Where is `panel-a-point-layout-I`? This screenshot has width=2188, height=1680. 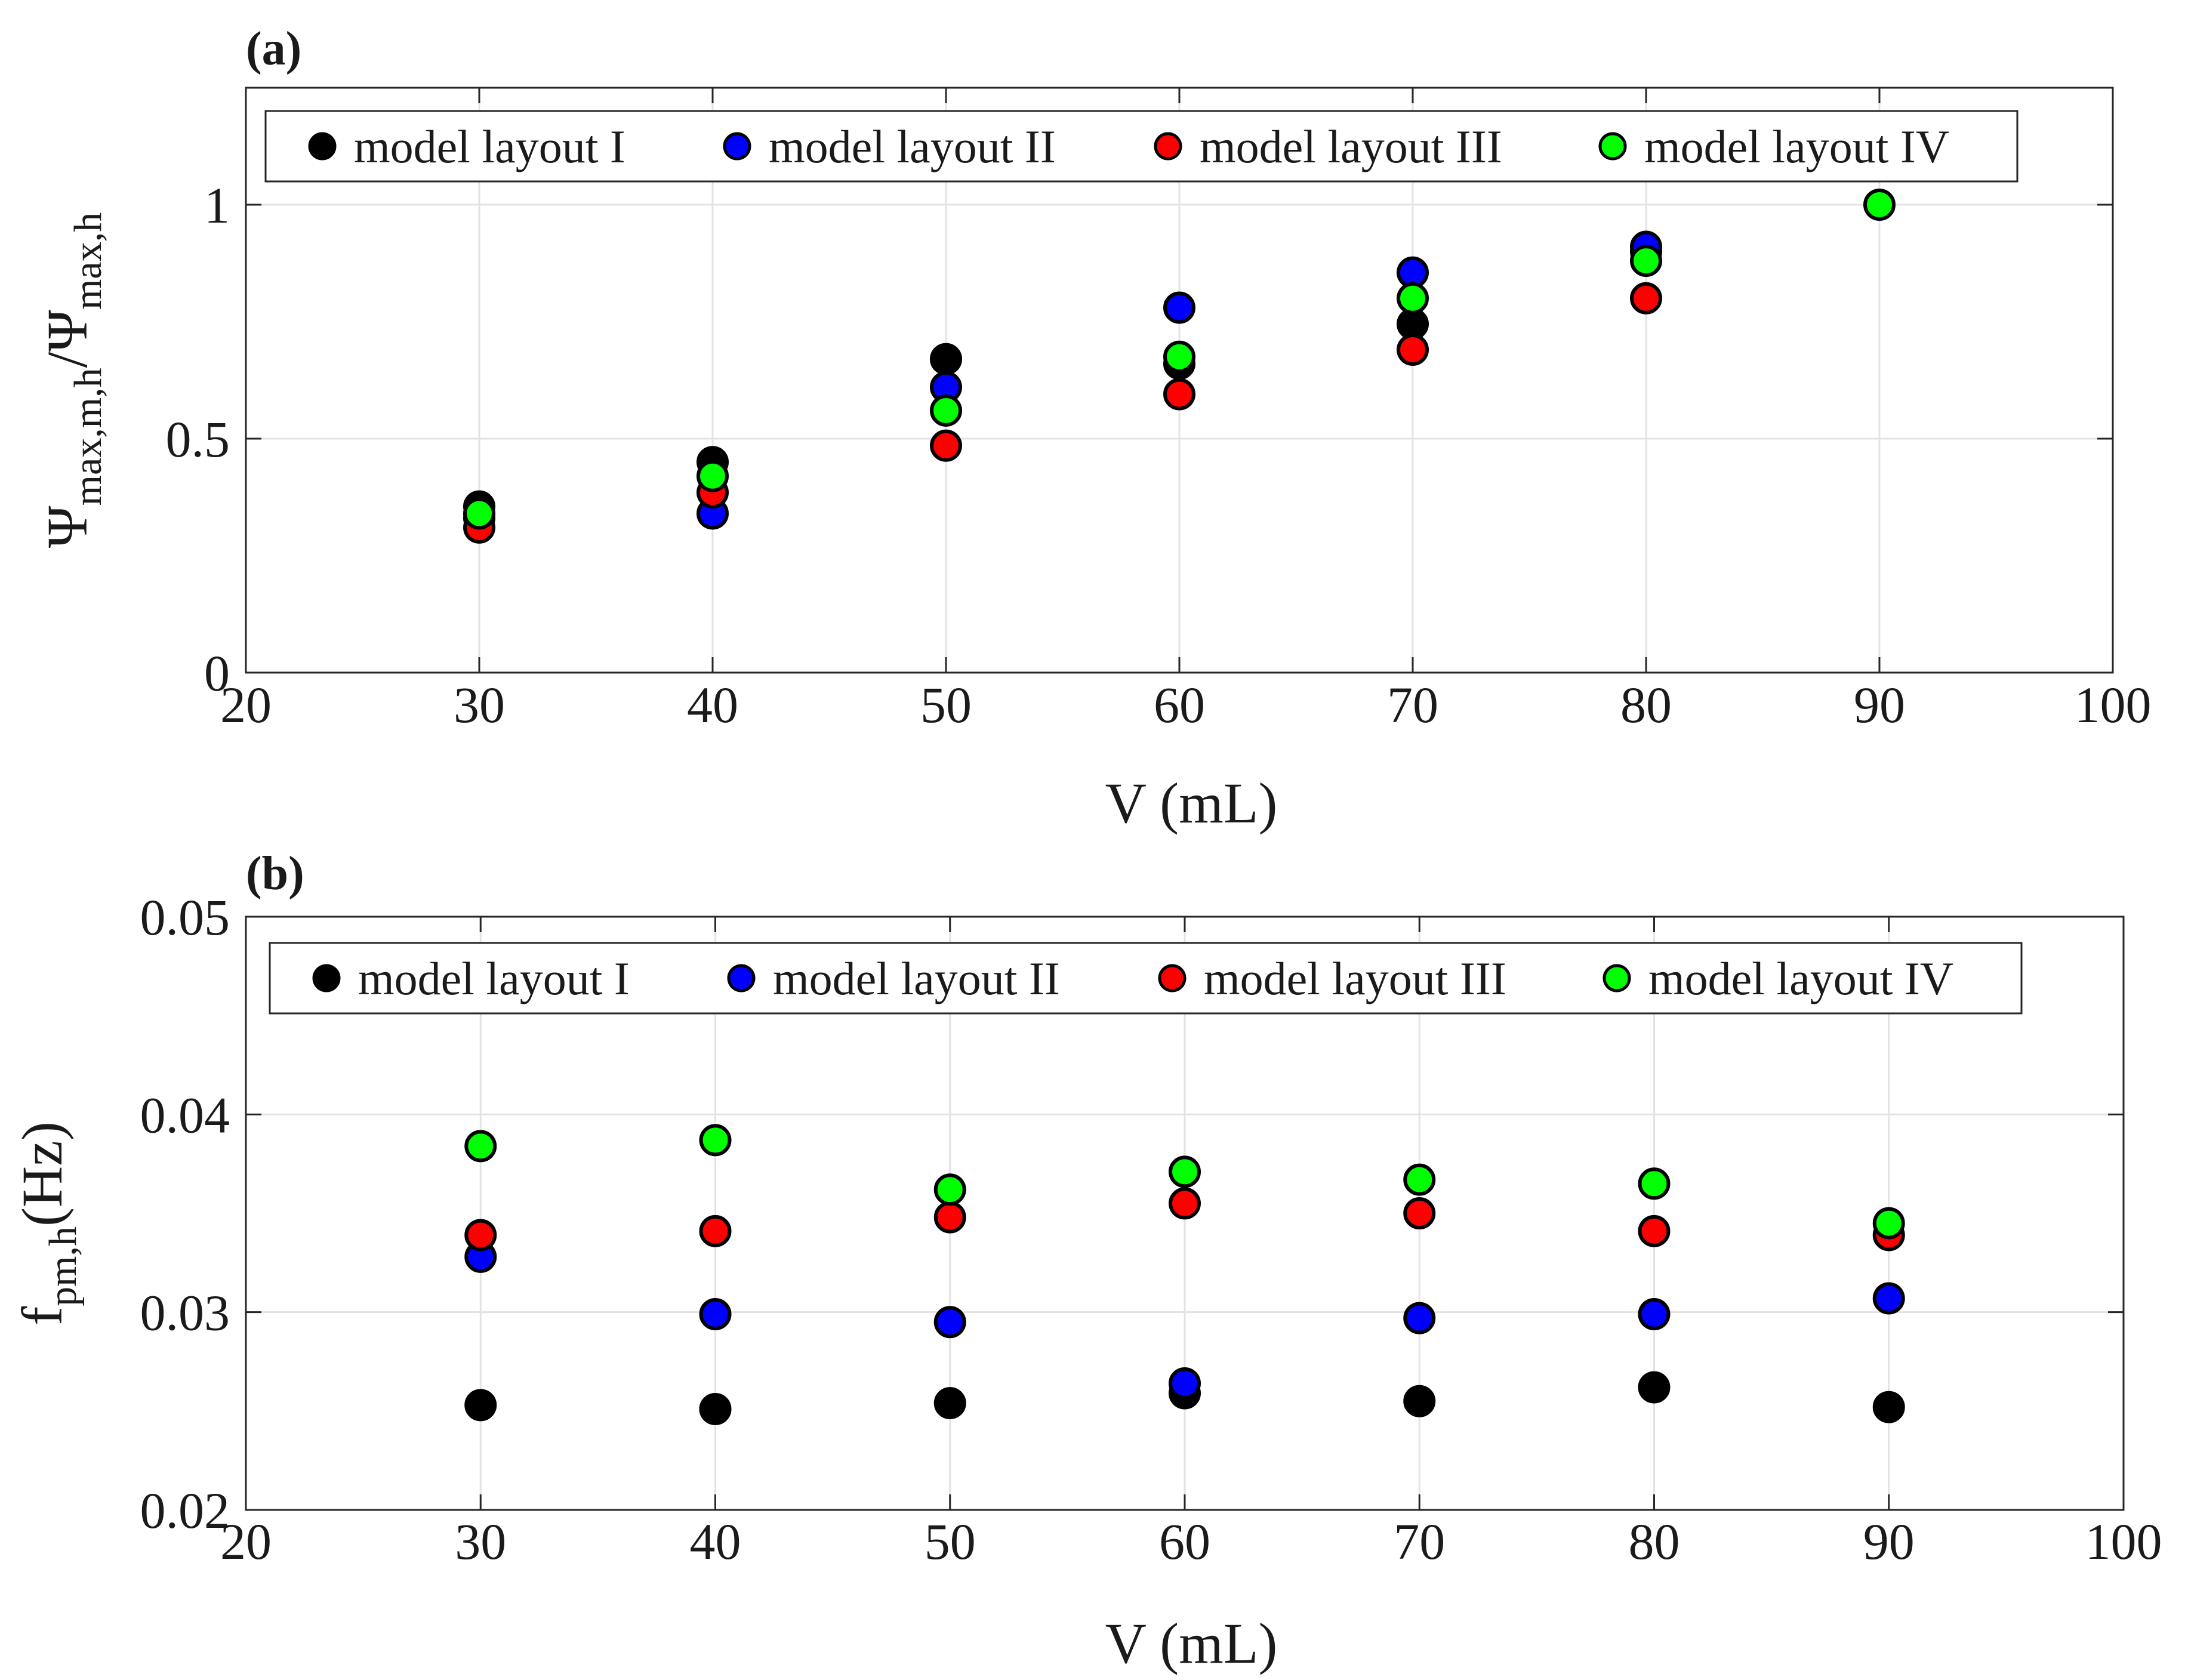 panel-a-point-layout-I is located at coordinates (946, 359).